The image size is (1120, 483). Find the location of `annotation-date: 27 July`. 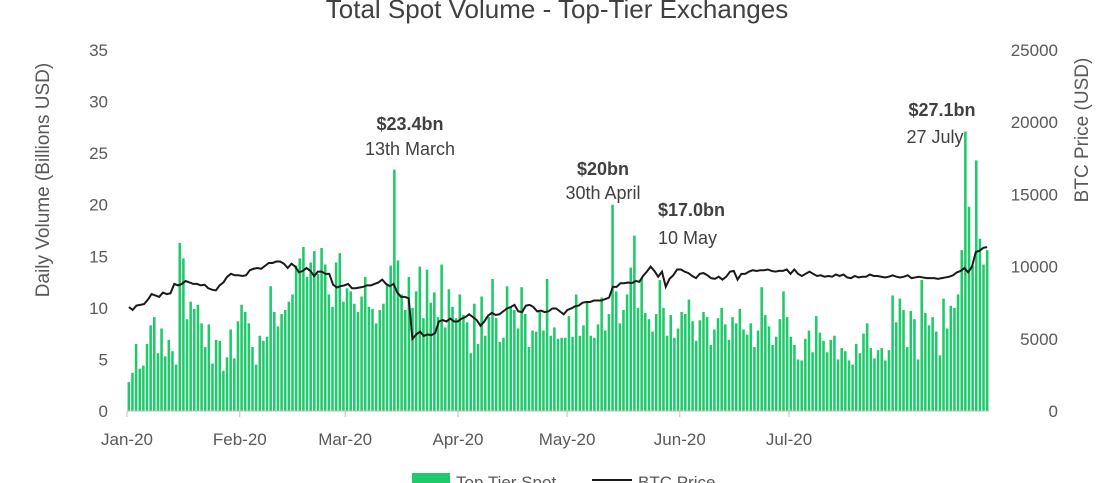

annotation-date: 27 July is located at coordinates (934, 137).